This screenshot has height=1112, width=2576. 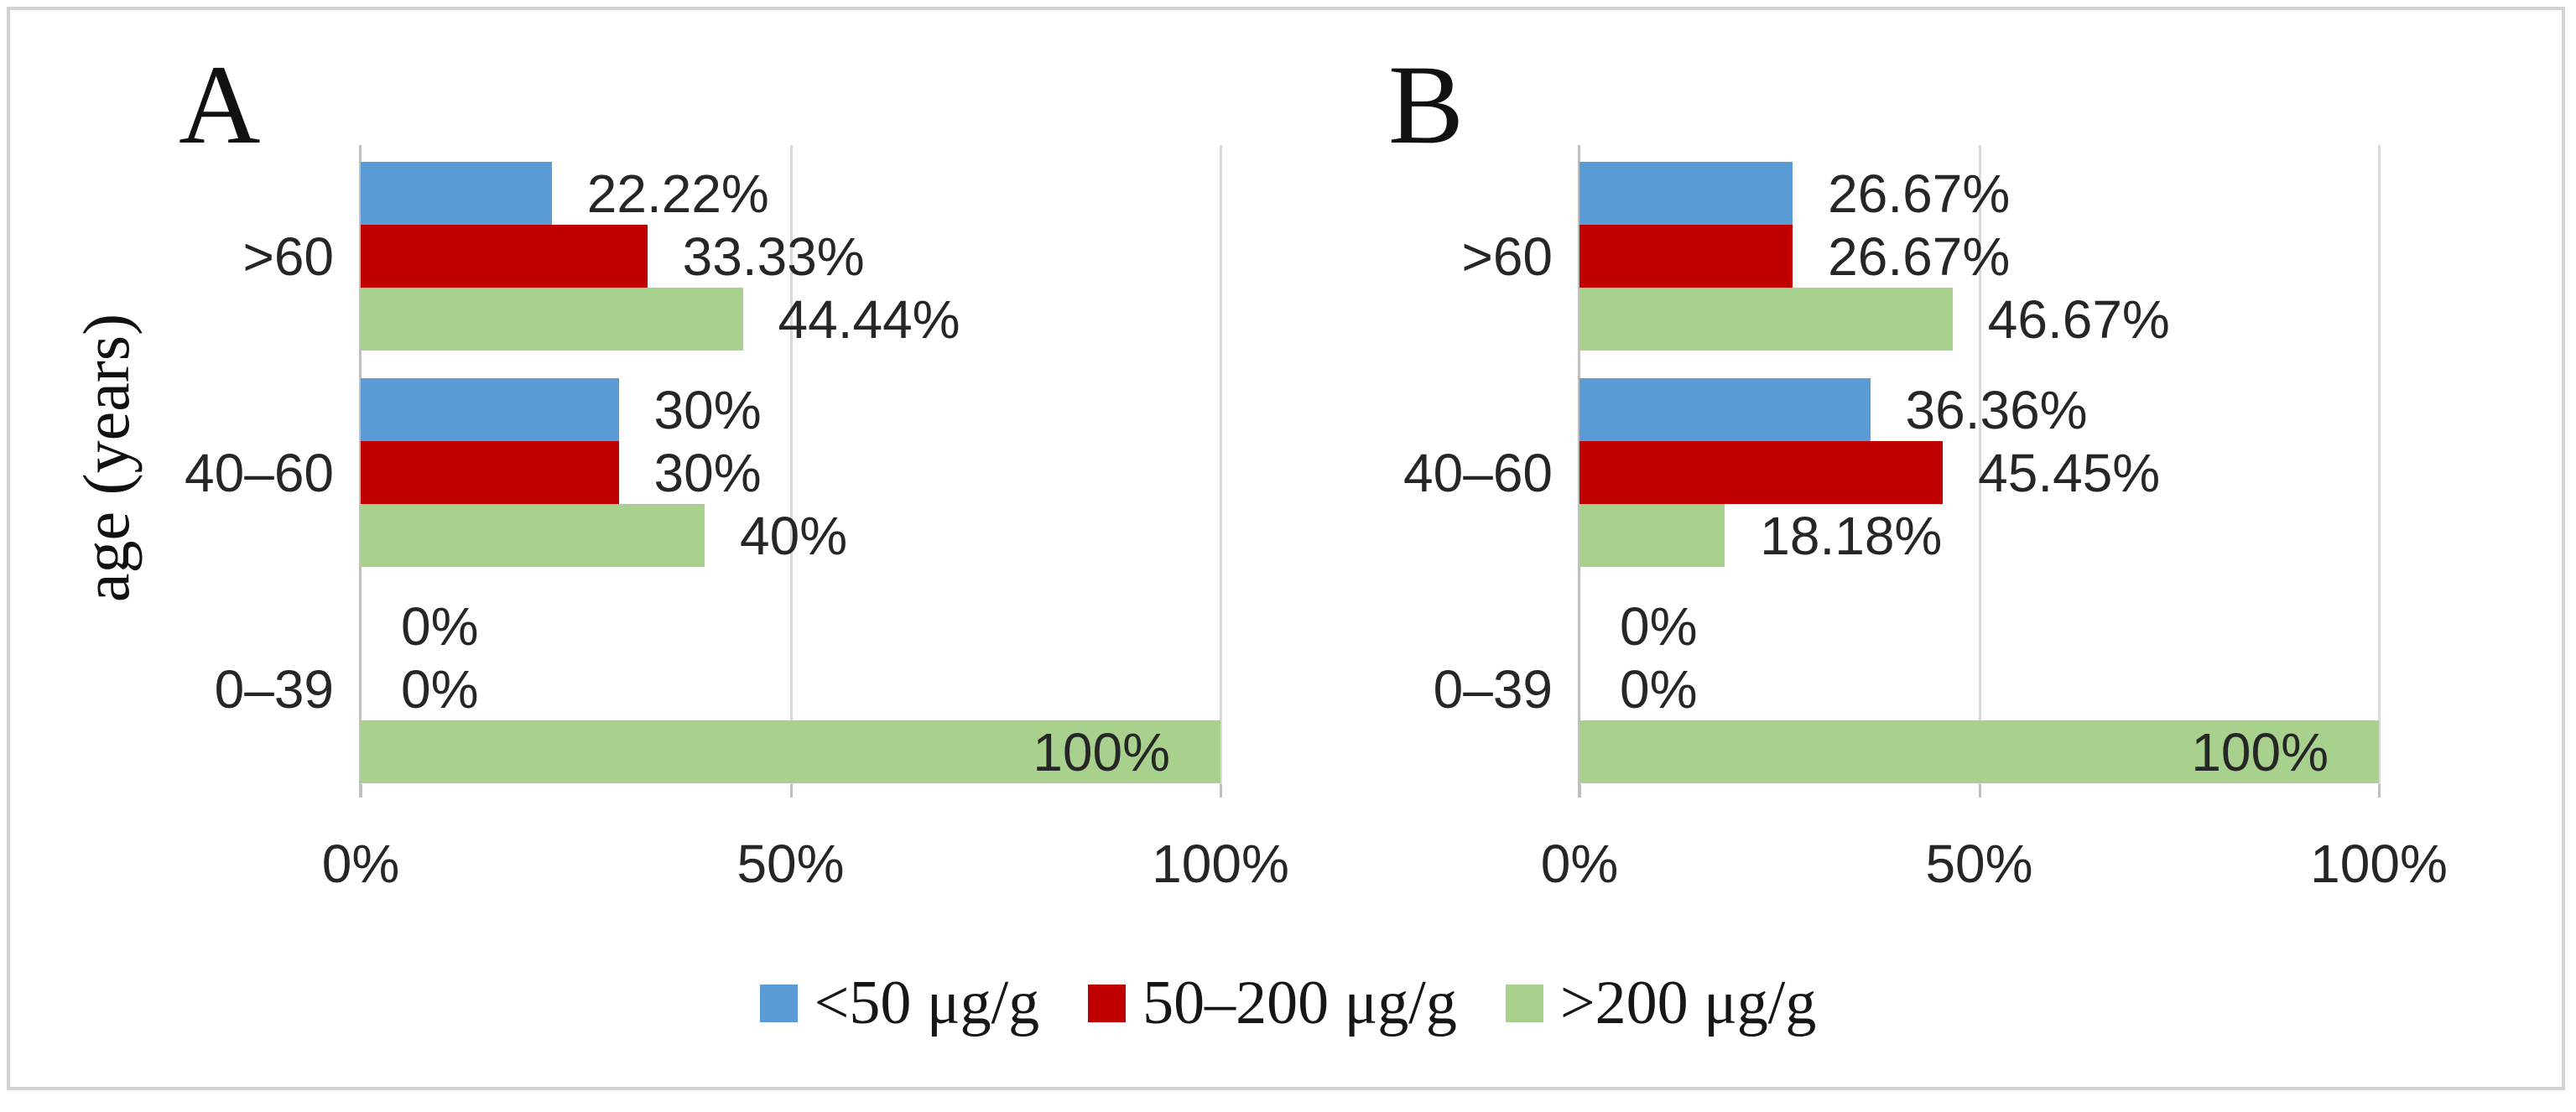 What do you see at coordinates (869, 319) in the screenshot?
I see `data-label: 44.44%` at bounding box center [869, 319].